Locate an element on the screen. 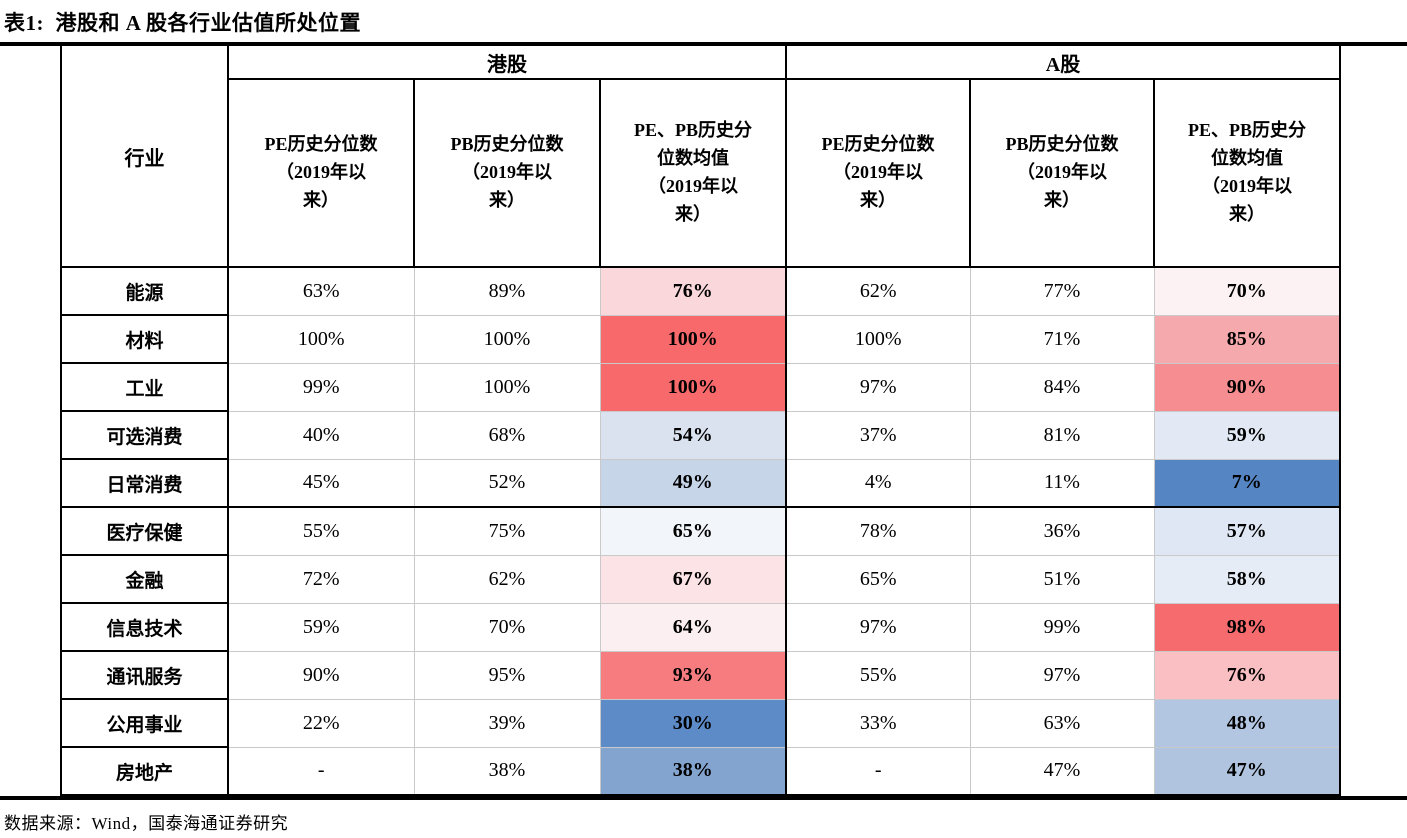 The height and width of the screenshot is (838, 1407). industry-label: 金融 is located at coordinates (144, 579).